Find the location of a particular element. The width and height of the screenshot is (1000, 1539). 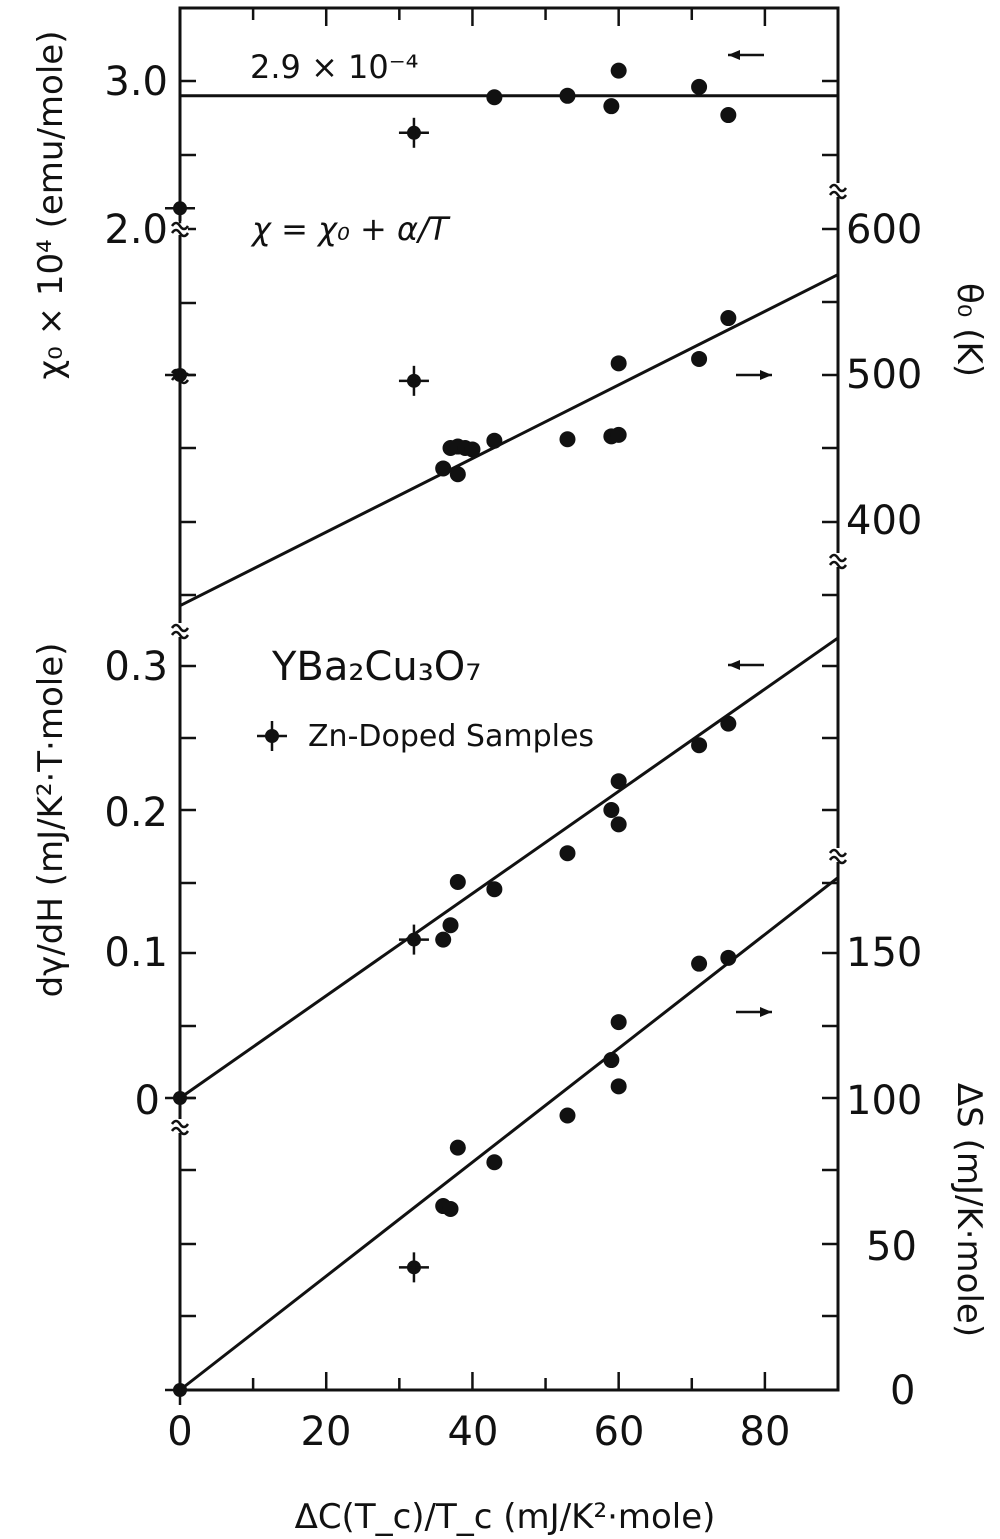

x-tick-label: 0 is located at coordinates (179, 1432).